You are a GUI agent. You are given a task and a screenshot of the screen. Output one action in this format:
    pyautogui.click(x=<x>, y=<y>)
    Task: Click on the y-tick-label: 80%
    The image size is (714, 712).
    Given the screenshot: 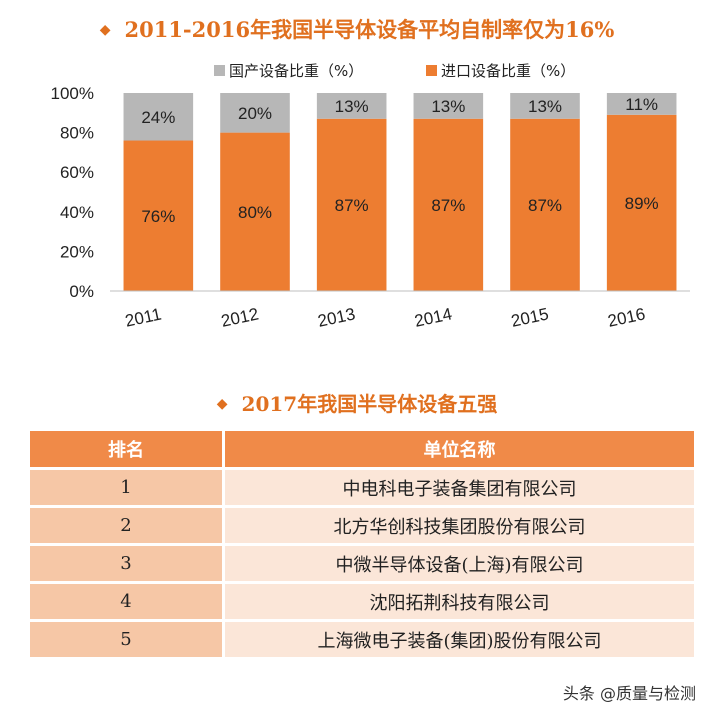 What is the action you would take?
    pyautogui.click(x=77, y=133)
    